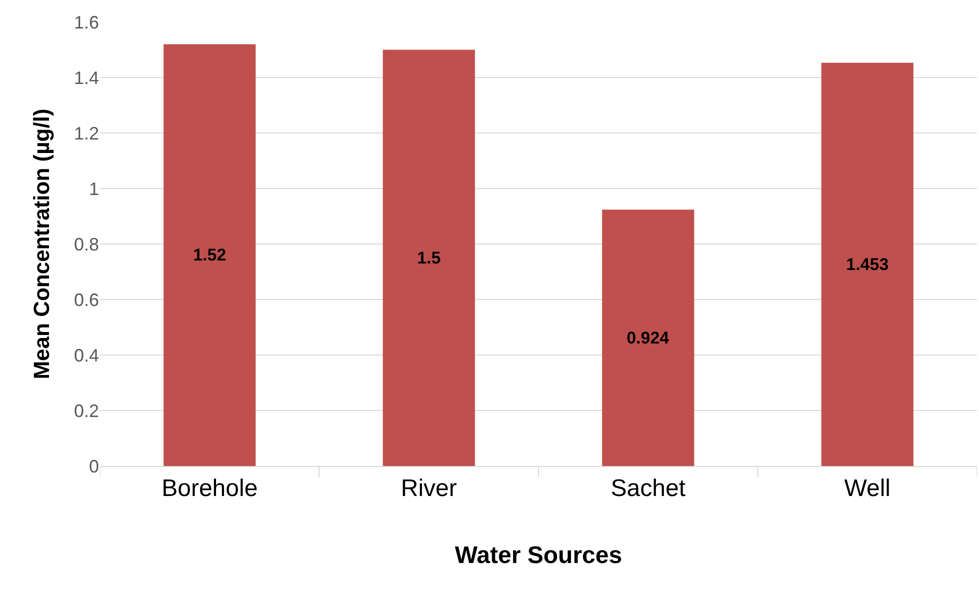 Image resolution: width=979 pixels, height=596 pixels. What do you see at coordinates (538, 556) in the screenshot?
I see `x-axis-title: Water Sources` at bounding box center [538, 556].